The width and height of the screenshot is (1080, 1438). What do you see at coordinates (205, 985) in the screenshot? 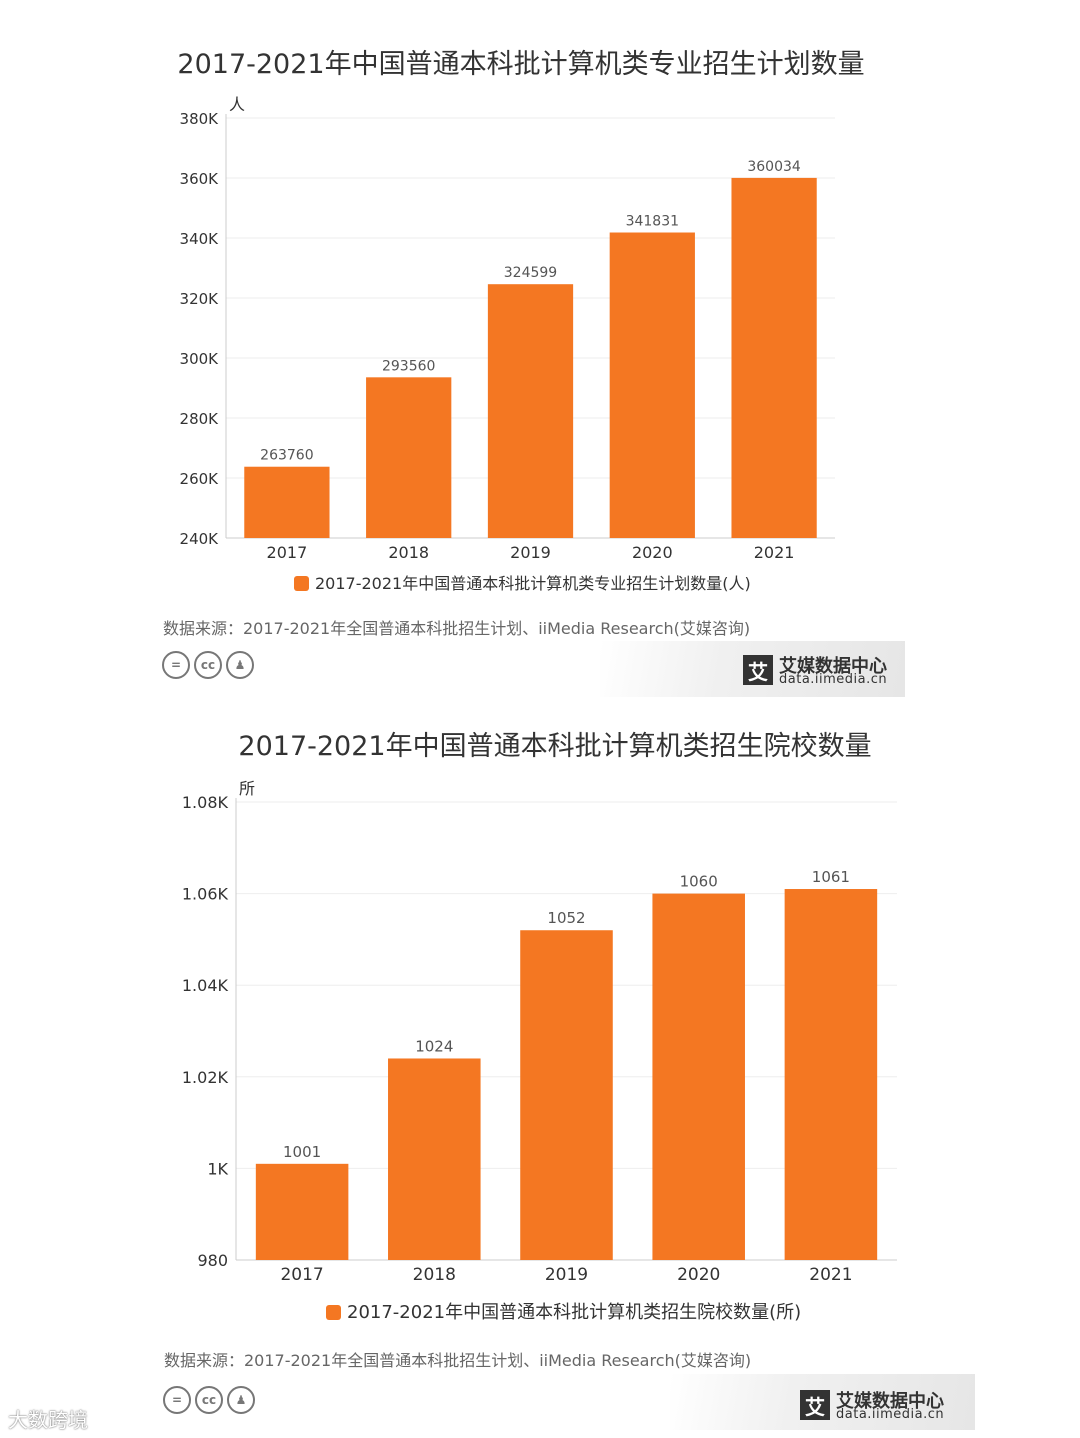
I see `y-tick-label: 1.04K` at bounding box center [205, 985].